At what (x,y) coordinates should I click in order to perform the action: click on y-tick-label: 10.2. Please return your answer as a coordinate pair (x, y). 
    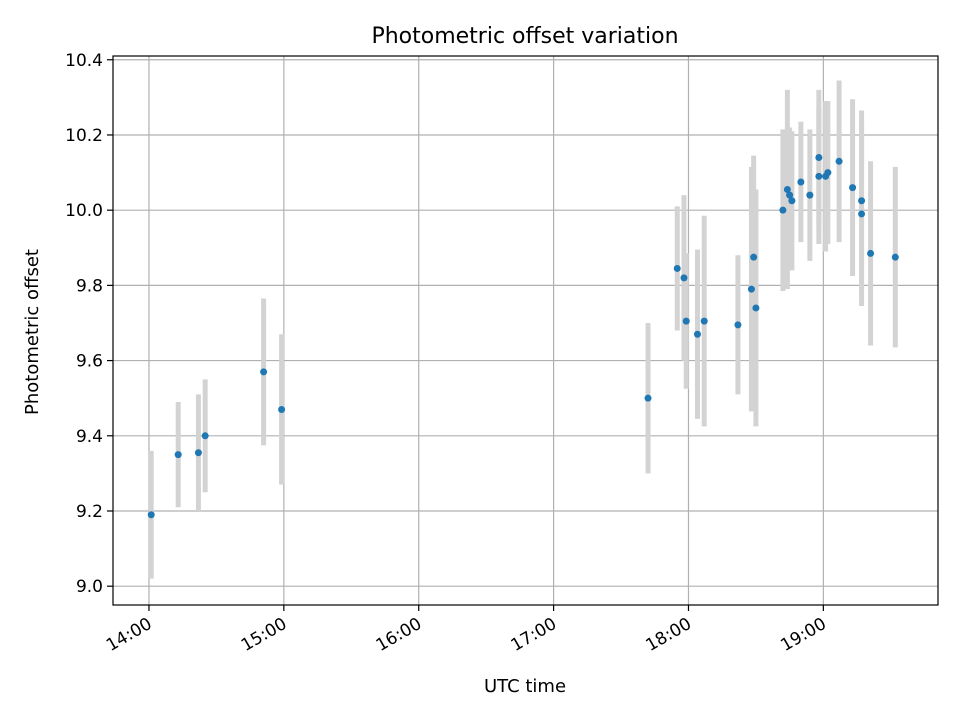
    Looking at the image, I should click on (84, 136).